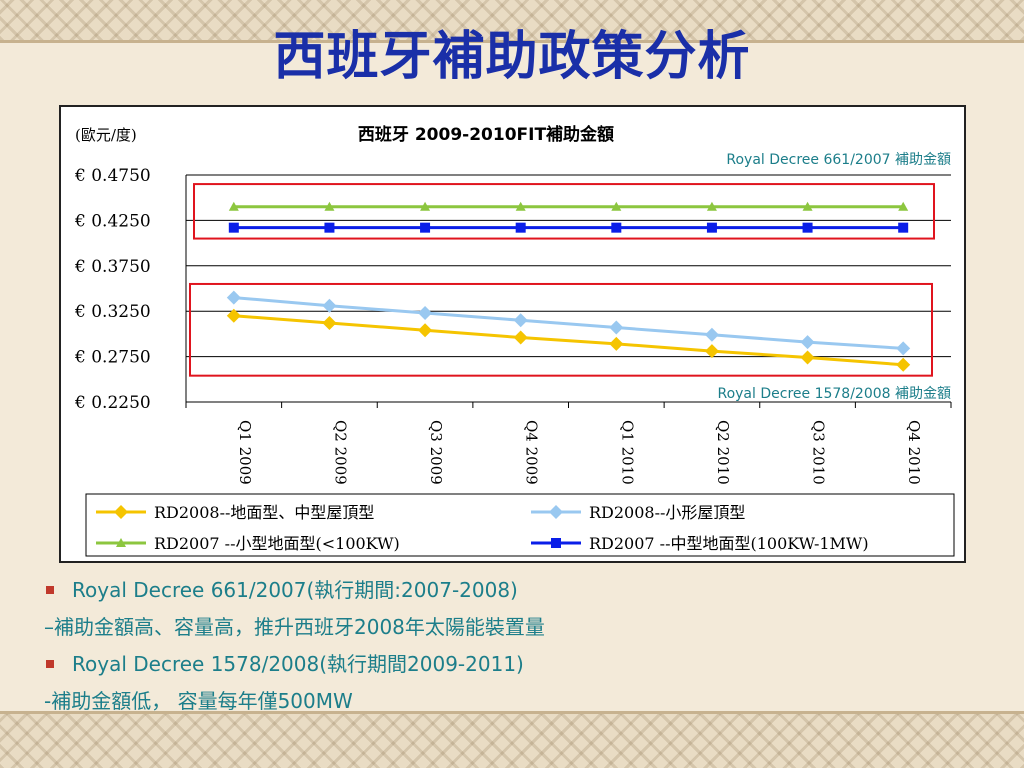 This screenshot has width=1024, height=768. What do you see at coordinates (112, 176) in the screenshot?
I see `y-tick-label: € 0.4750` at bounding box center [112, 176].